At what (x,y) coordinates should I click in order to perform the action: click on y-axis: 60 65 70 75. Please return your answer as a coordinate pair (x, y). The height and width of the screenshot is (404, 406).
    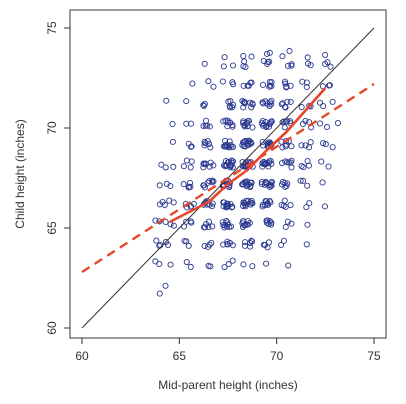
    Looking at the image, I should click on (57, 178).